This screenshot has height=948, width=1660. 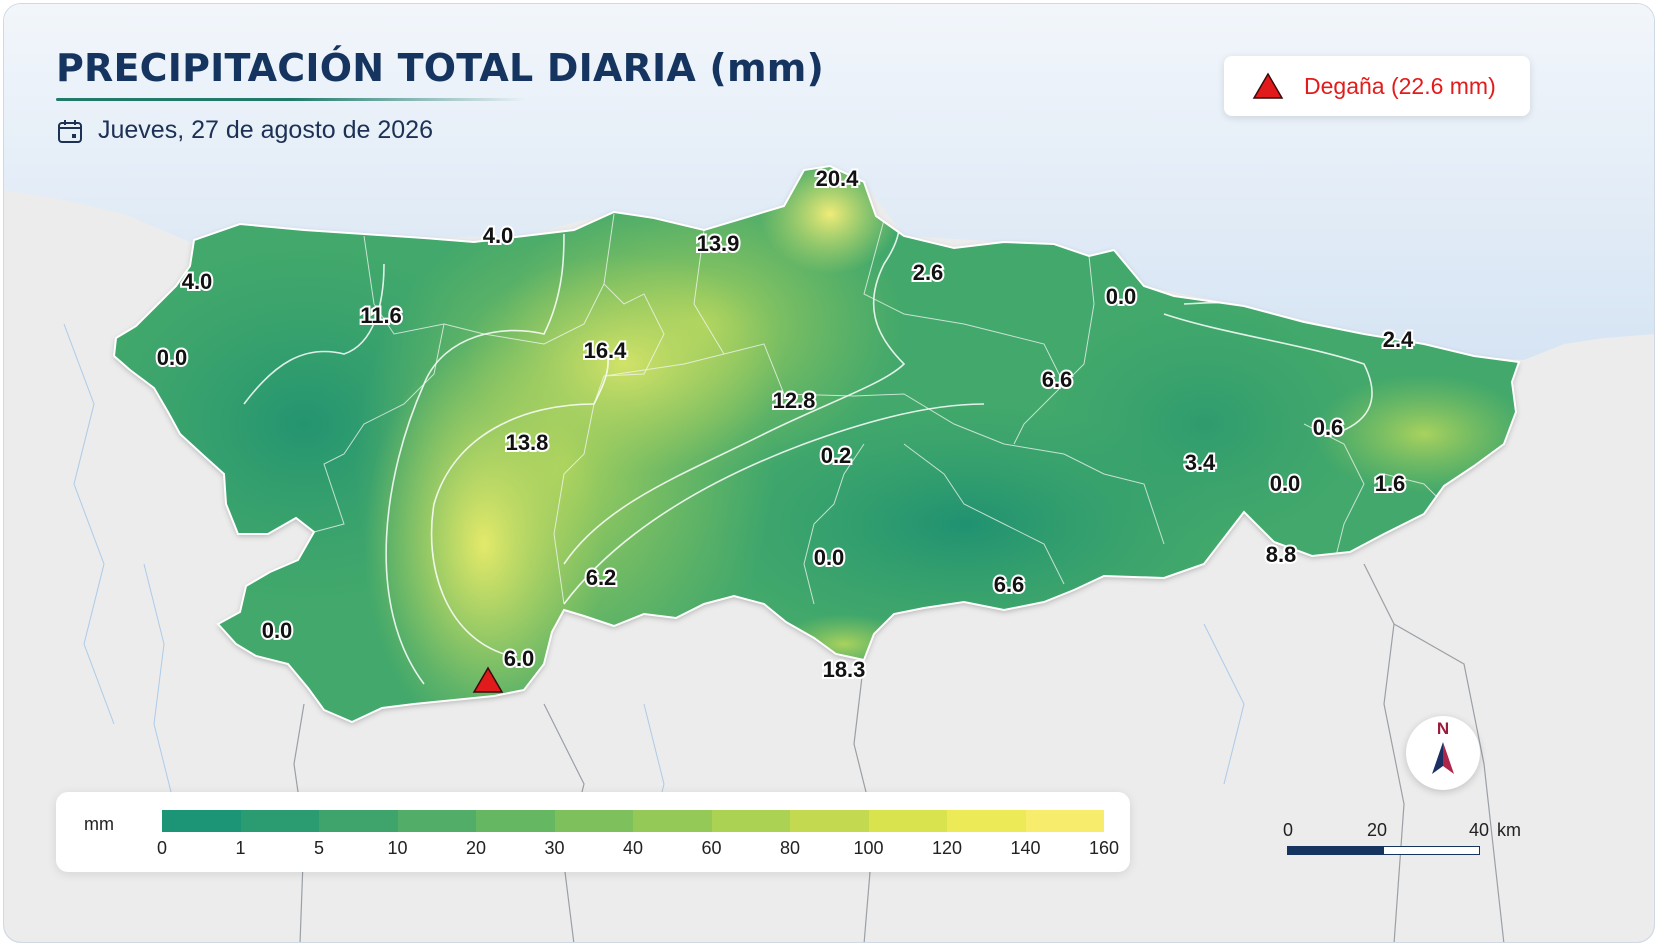 I want to click on legend-color-bar, so click(x=633, y=821).